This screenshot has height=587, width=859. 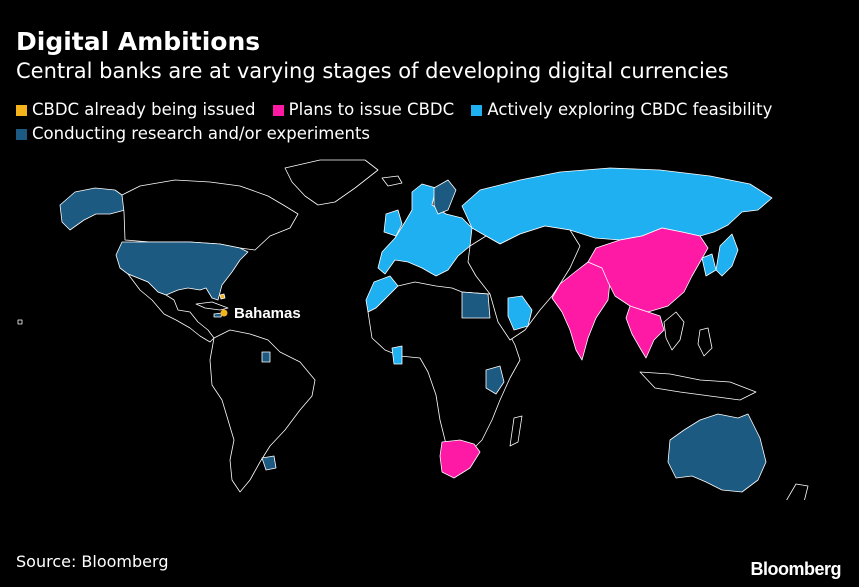 I want to click on region-iceland, so click(x=392, y=181).